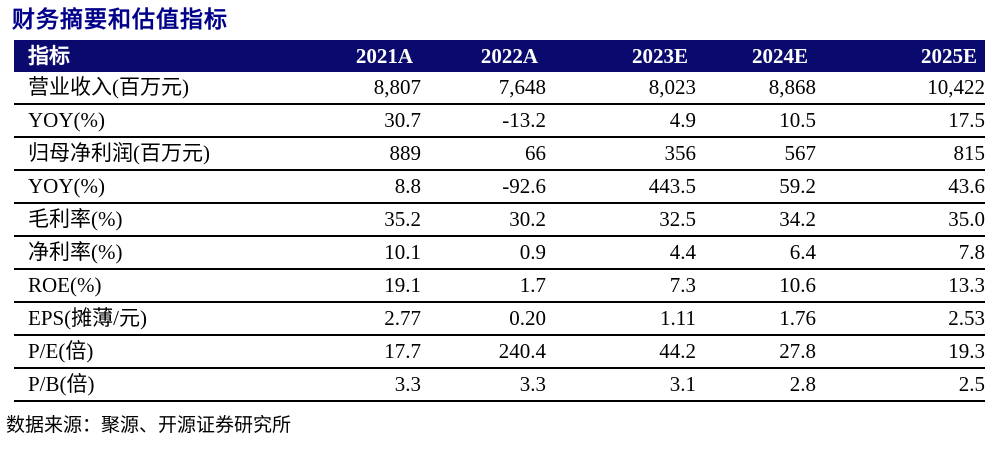 The image size is (999, 463). I want to click on cell-value: 0.20, so click(483, 319).